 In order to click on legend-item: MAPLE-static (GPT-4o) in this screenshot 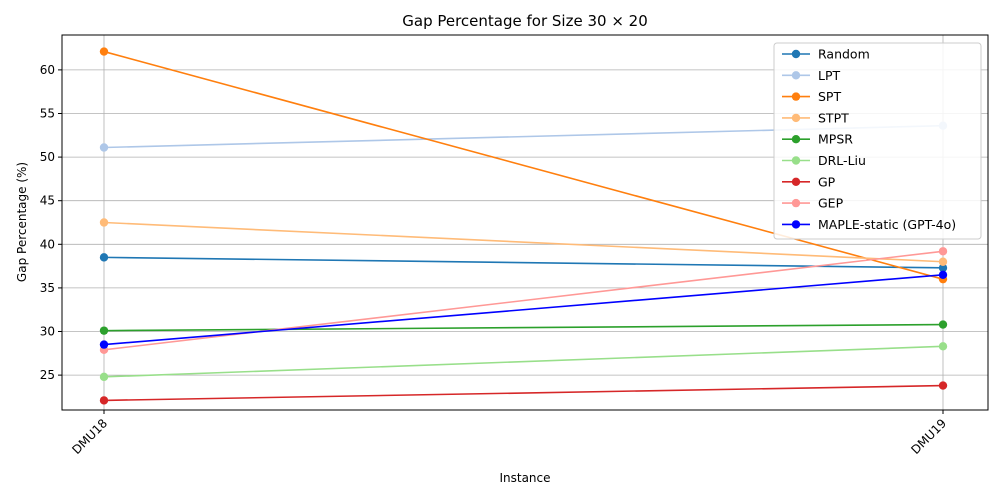, I will do `click(869, 224)`.